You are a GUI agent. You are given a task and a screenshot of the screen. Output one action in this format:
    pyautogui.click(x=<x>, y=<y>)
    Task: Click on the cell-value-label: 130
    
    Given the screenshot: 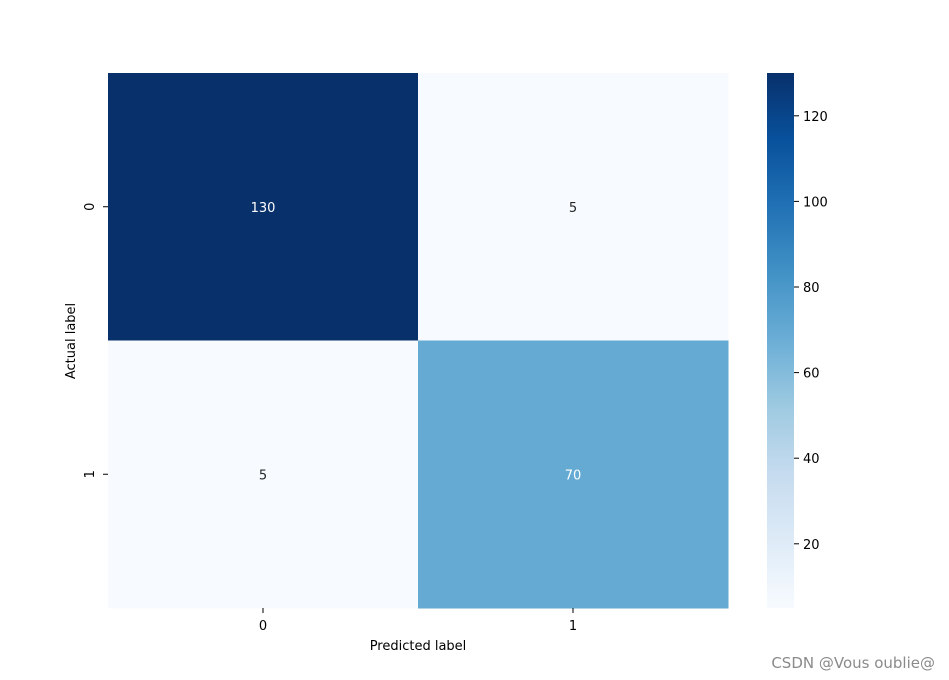 What is the action you would take?
    pyautogui.click(x=263, y=208)
    